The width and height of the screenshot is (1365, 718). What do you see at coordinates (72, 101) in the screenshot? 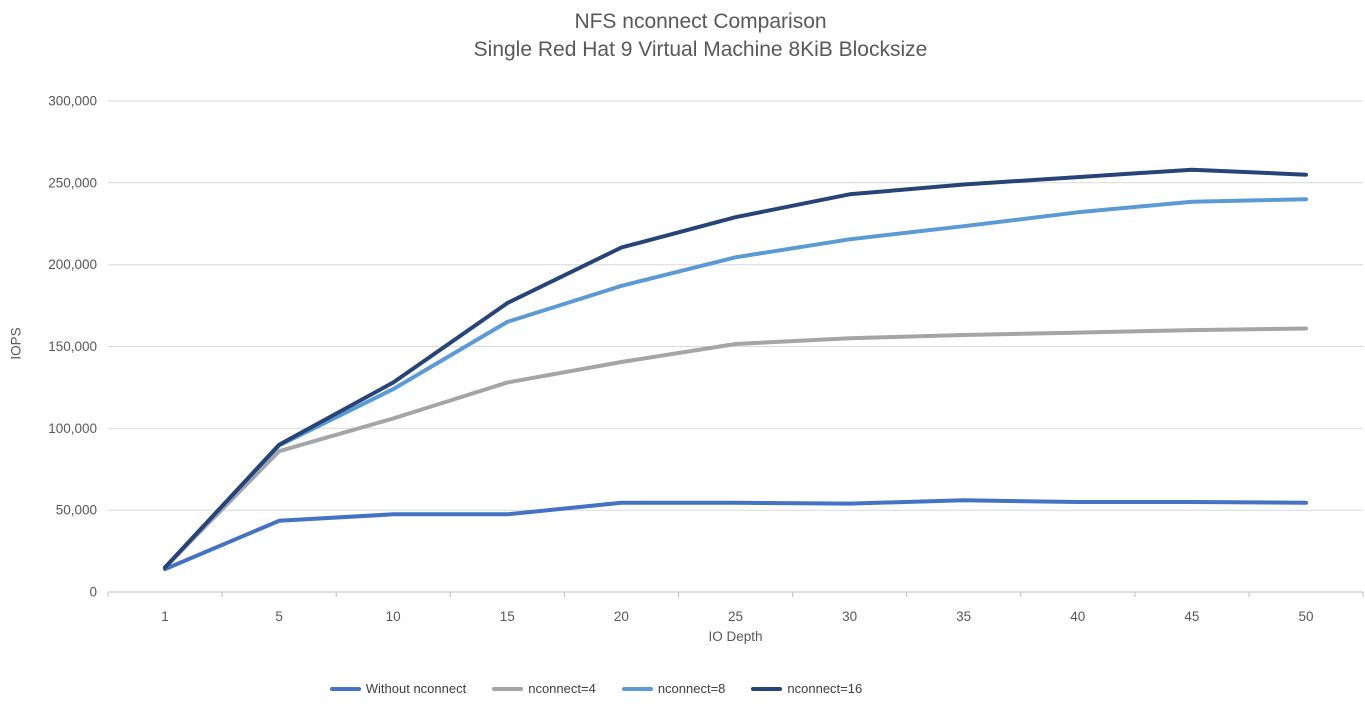
I see `y-tick-label: 300,000` at bounding box center [72, 101].